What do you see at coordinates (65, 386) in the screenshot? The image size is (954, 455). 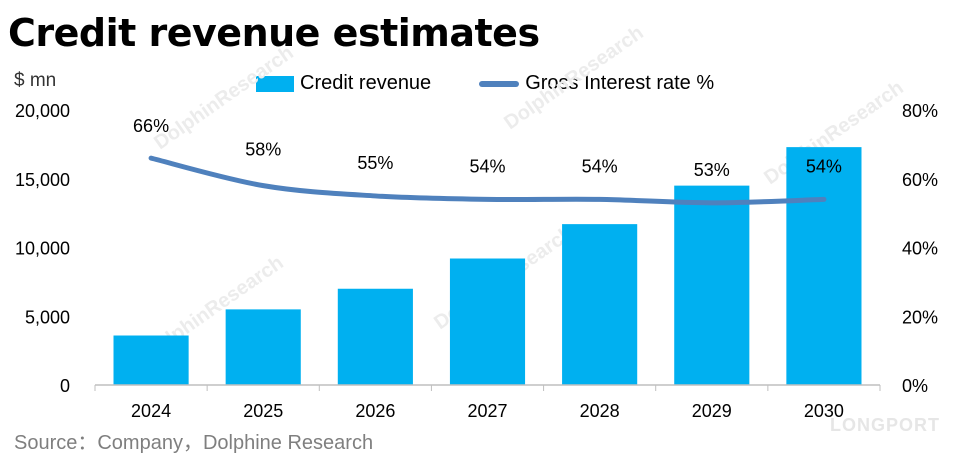 I see `y-tick-label: 0` at bounding box center [65, 386].